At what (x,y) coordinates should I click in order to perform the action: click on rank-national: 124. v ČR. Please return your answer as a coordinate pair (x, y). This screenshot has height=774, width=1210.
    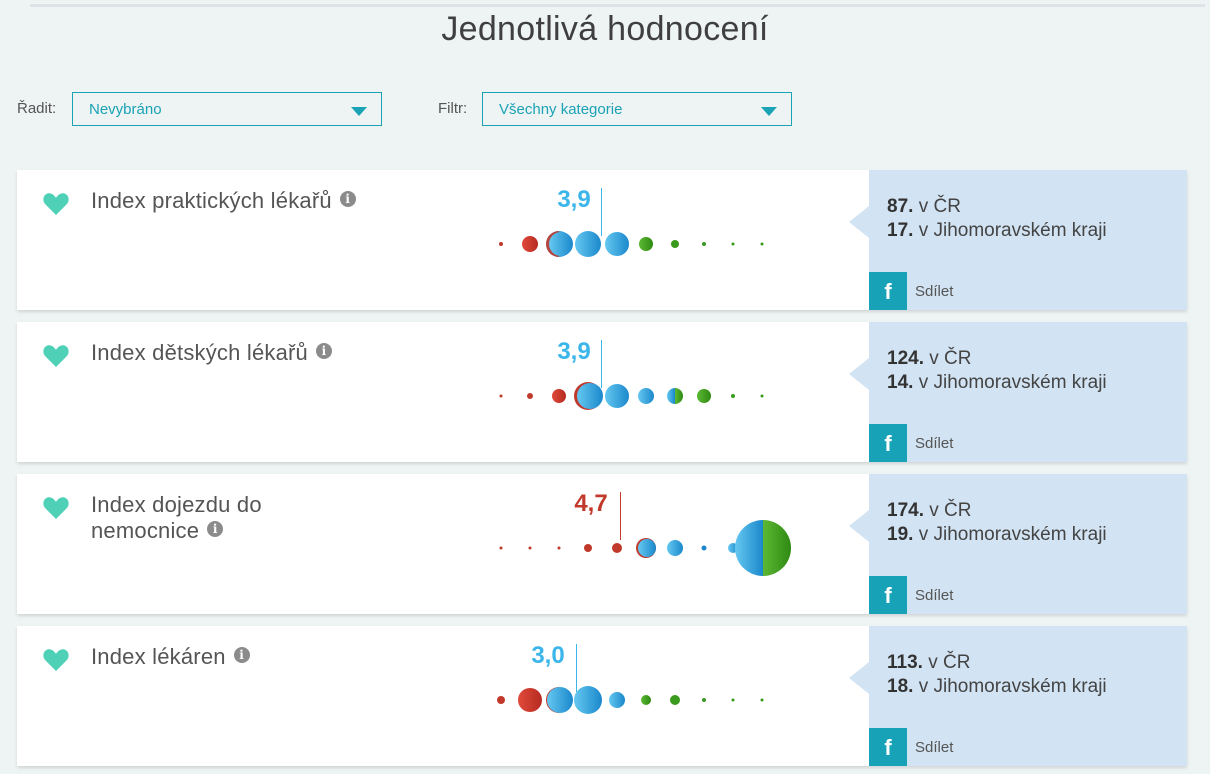
    Looking at the image, I should click on (929, 358).